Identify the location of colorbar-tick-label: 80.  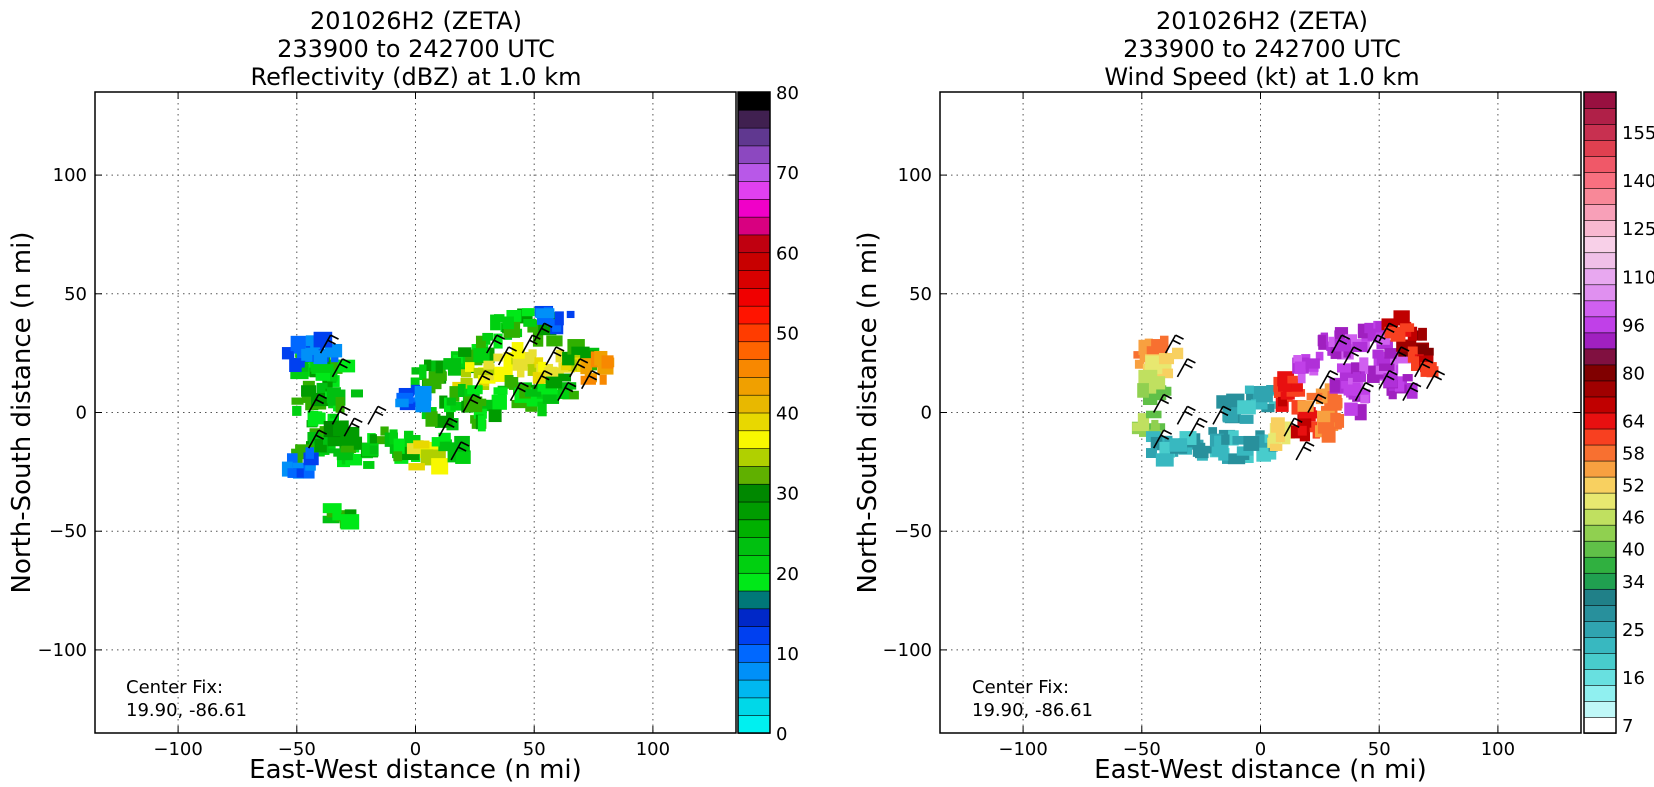
(787, 93).